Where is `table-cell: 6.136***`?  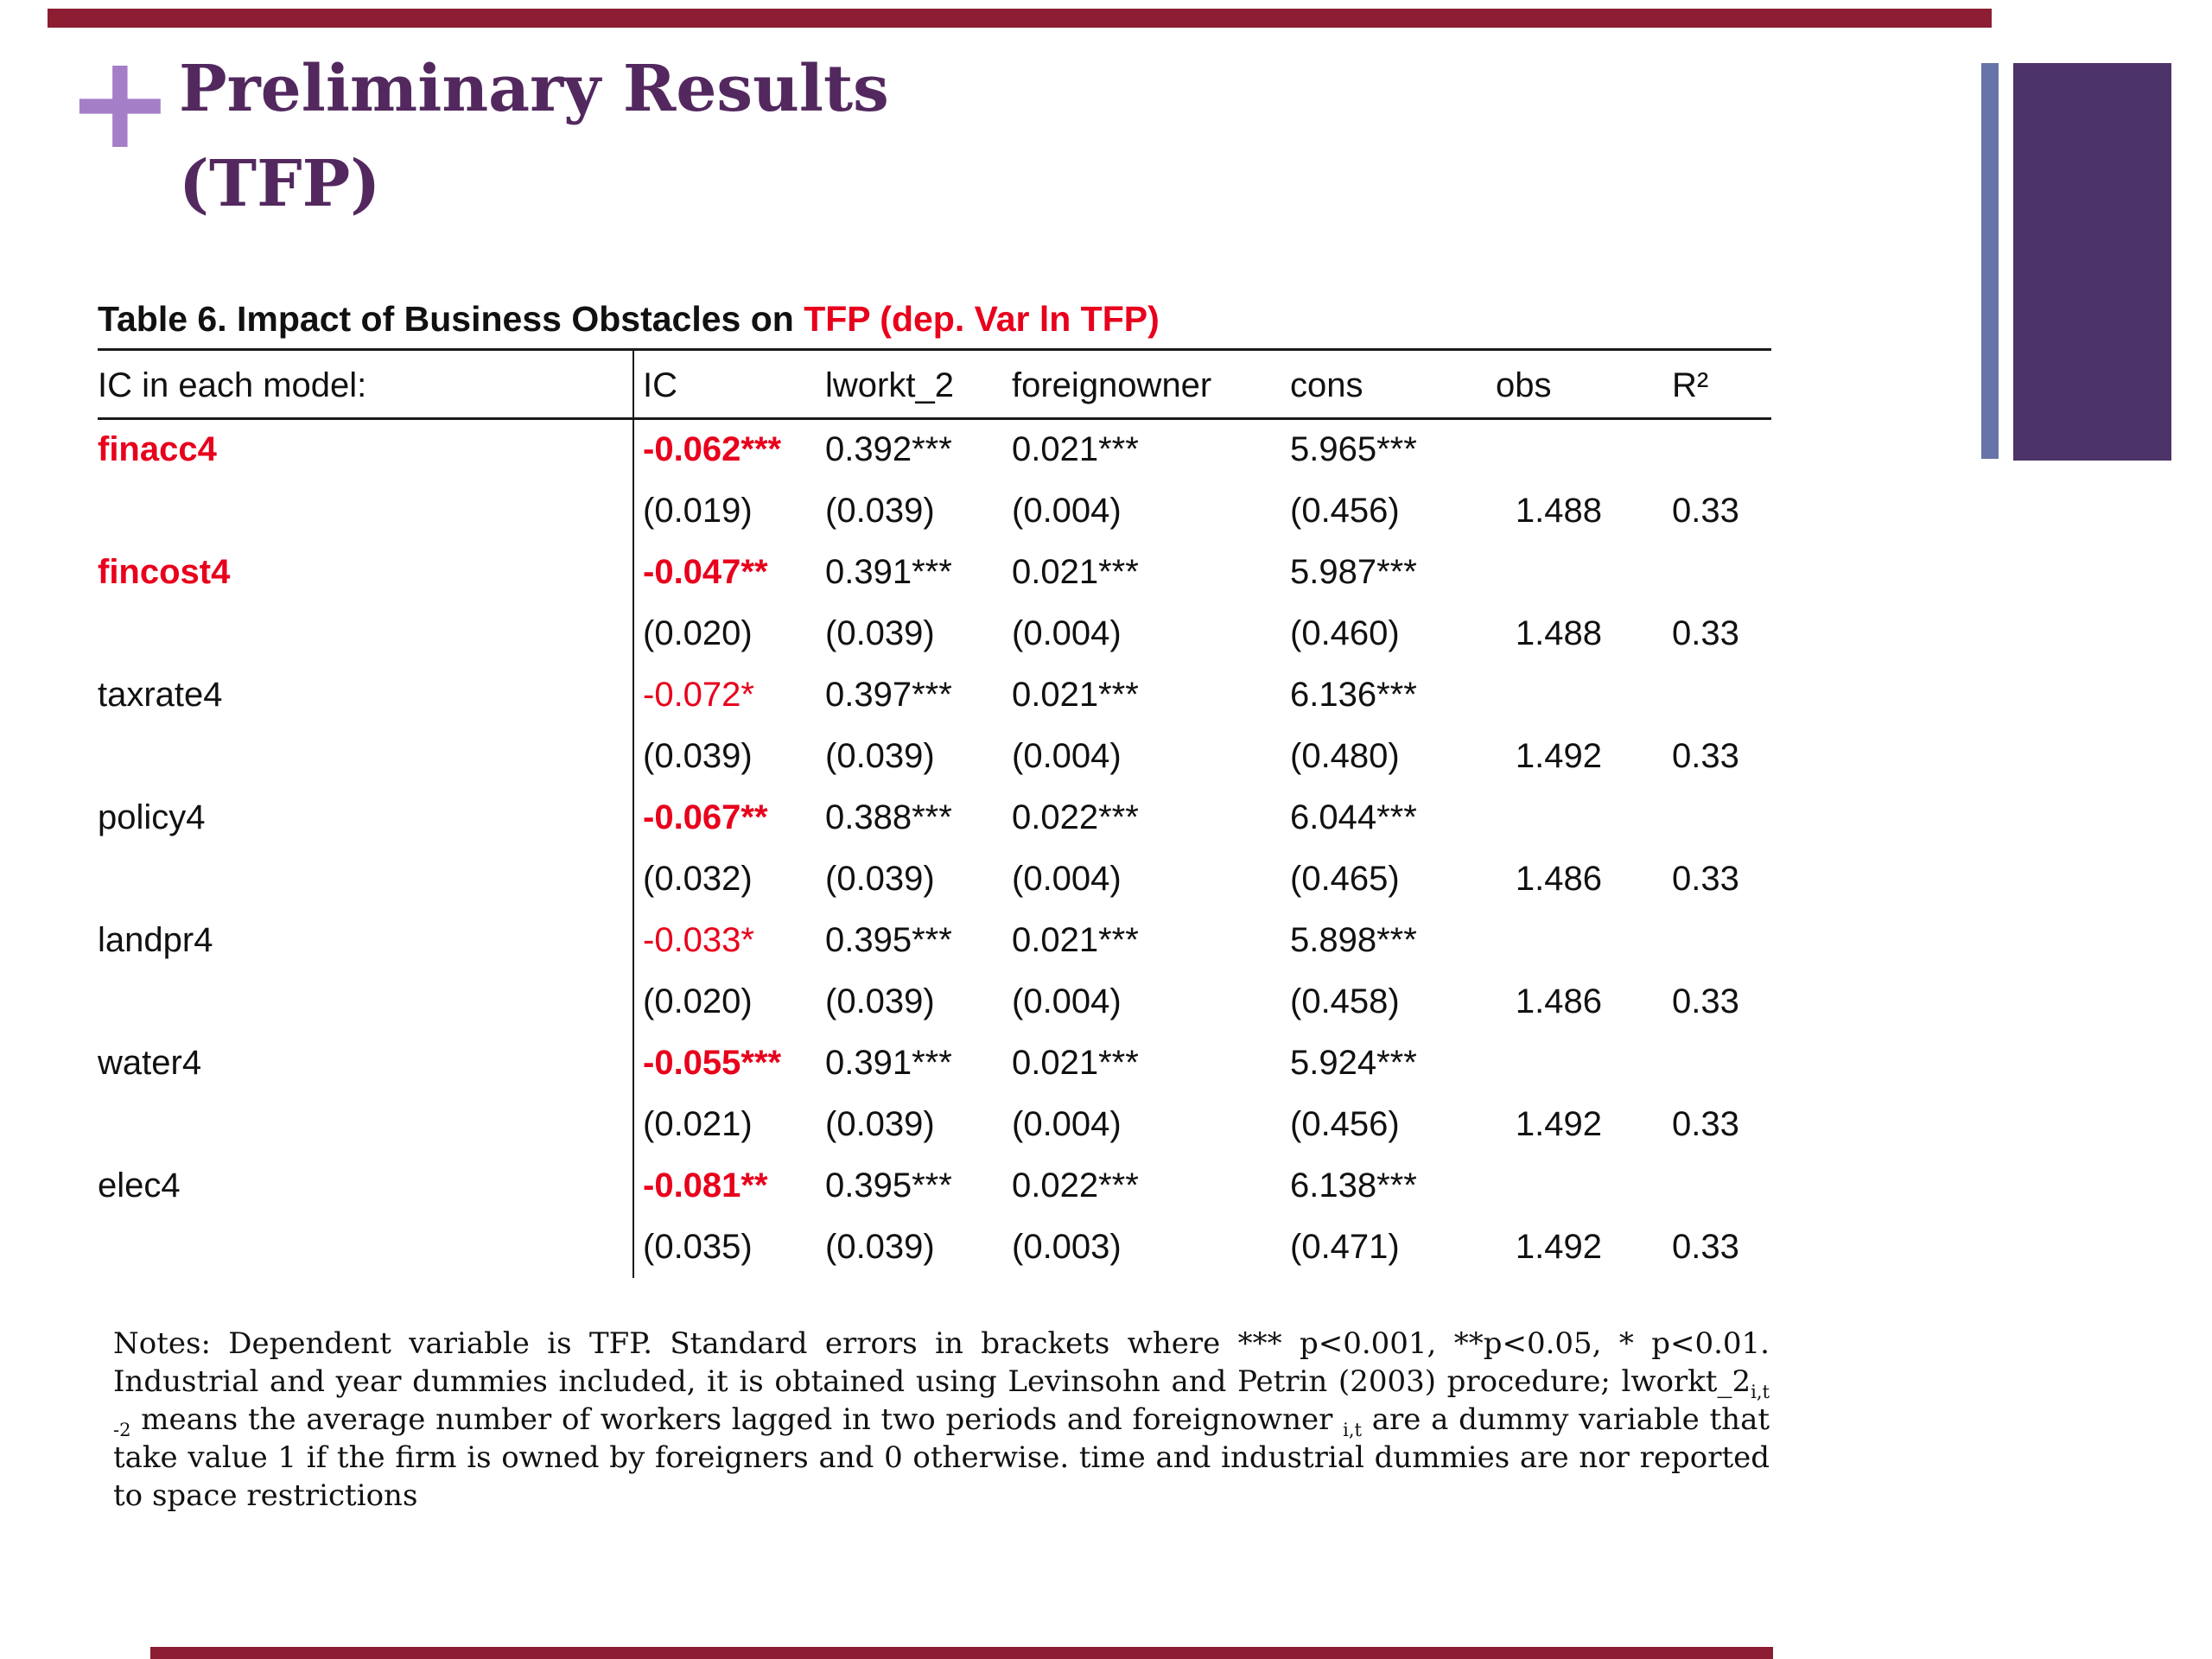 table-cell: 6.136*** is located at coordinates (1353, 694).